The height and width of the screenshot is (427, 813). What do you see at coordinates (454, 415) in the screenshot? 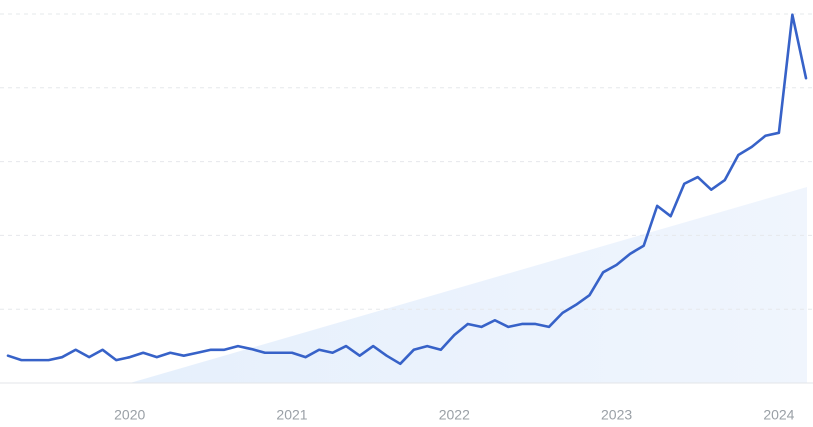
I see `x-tick-label: 2022` at bounding box center [454, 415].